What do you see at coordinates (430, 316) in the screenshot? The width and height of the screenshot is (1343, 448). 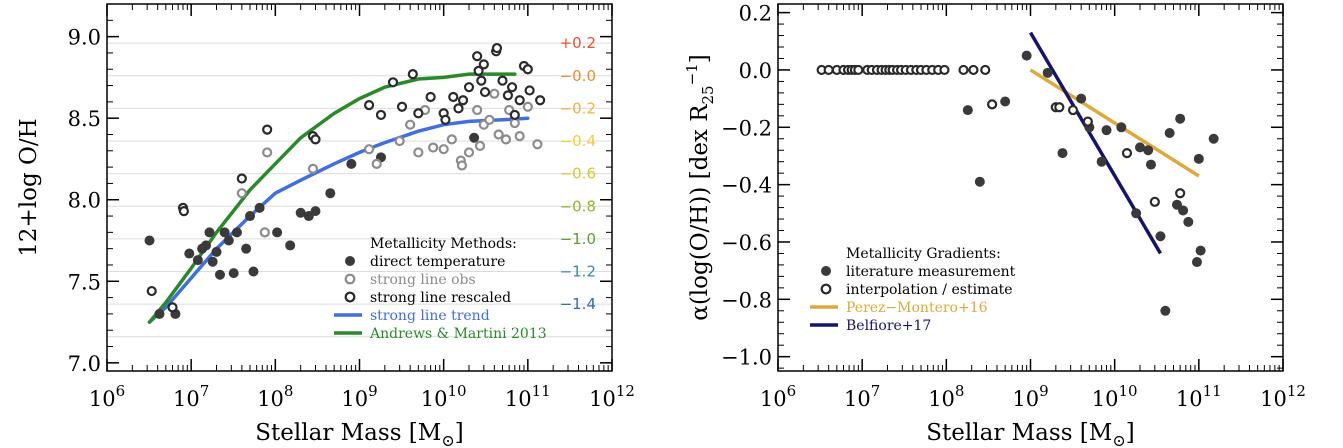 I see `legend-label: strong line trend` at bounding box center [430, 316].